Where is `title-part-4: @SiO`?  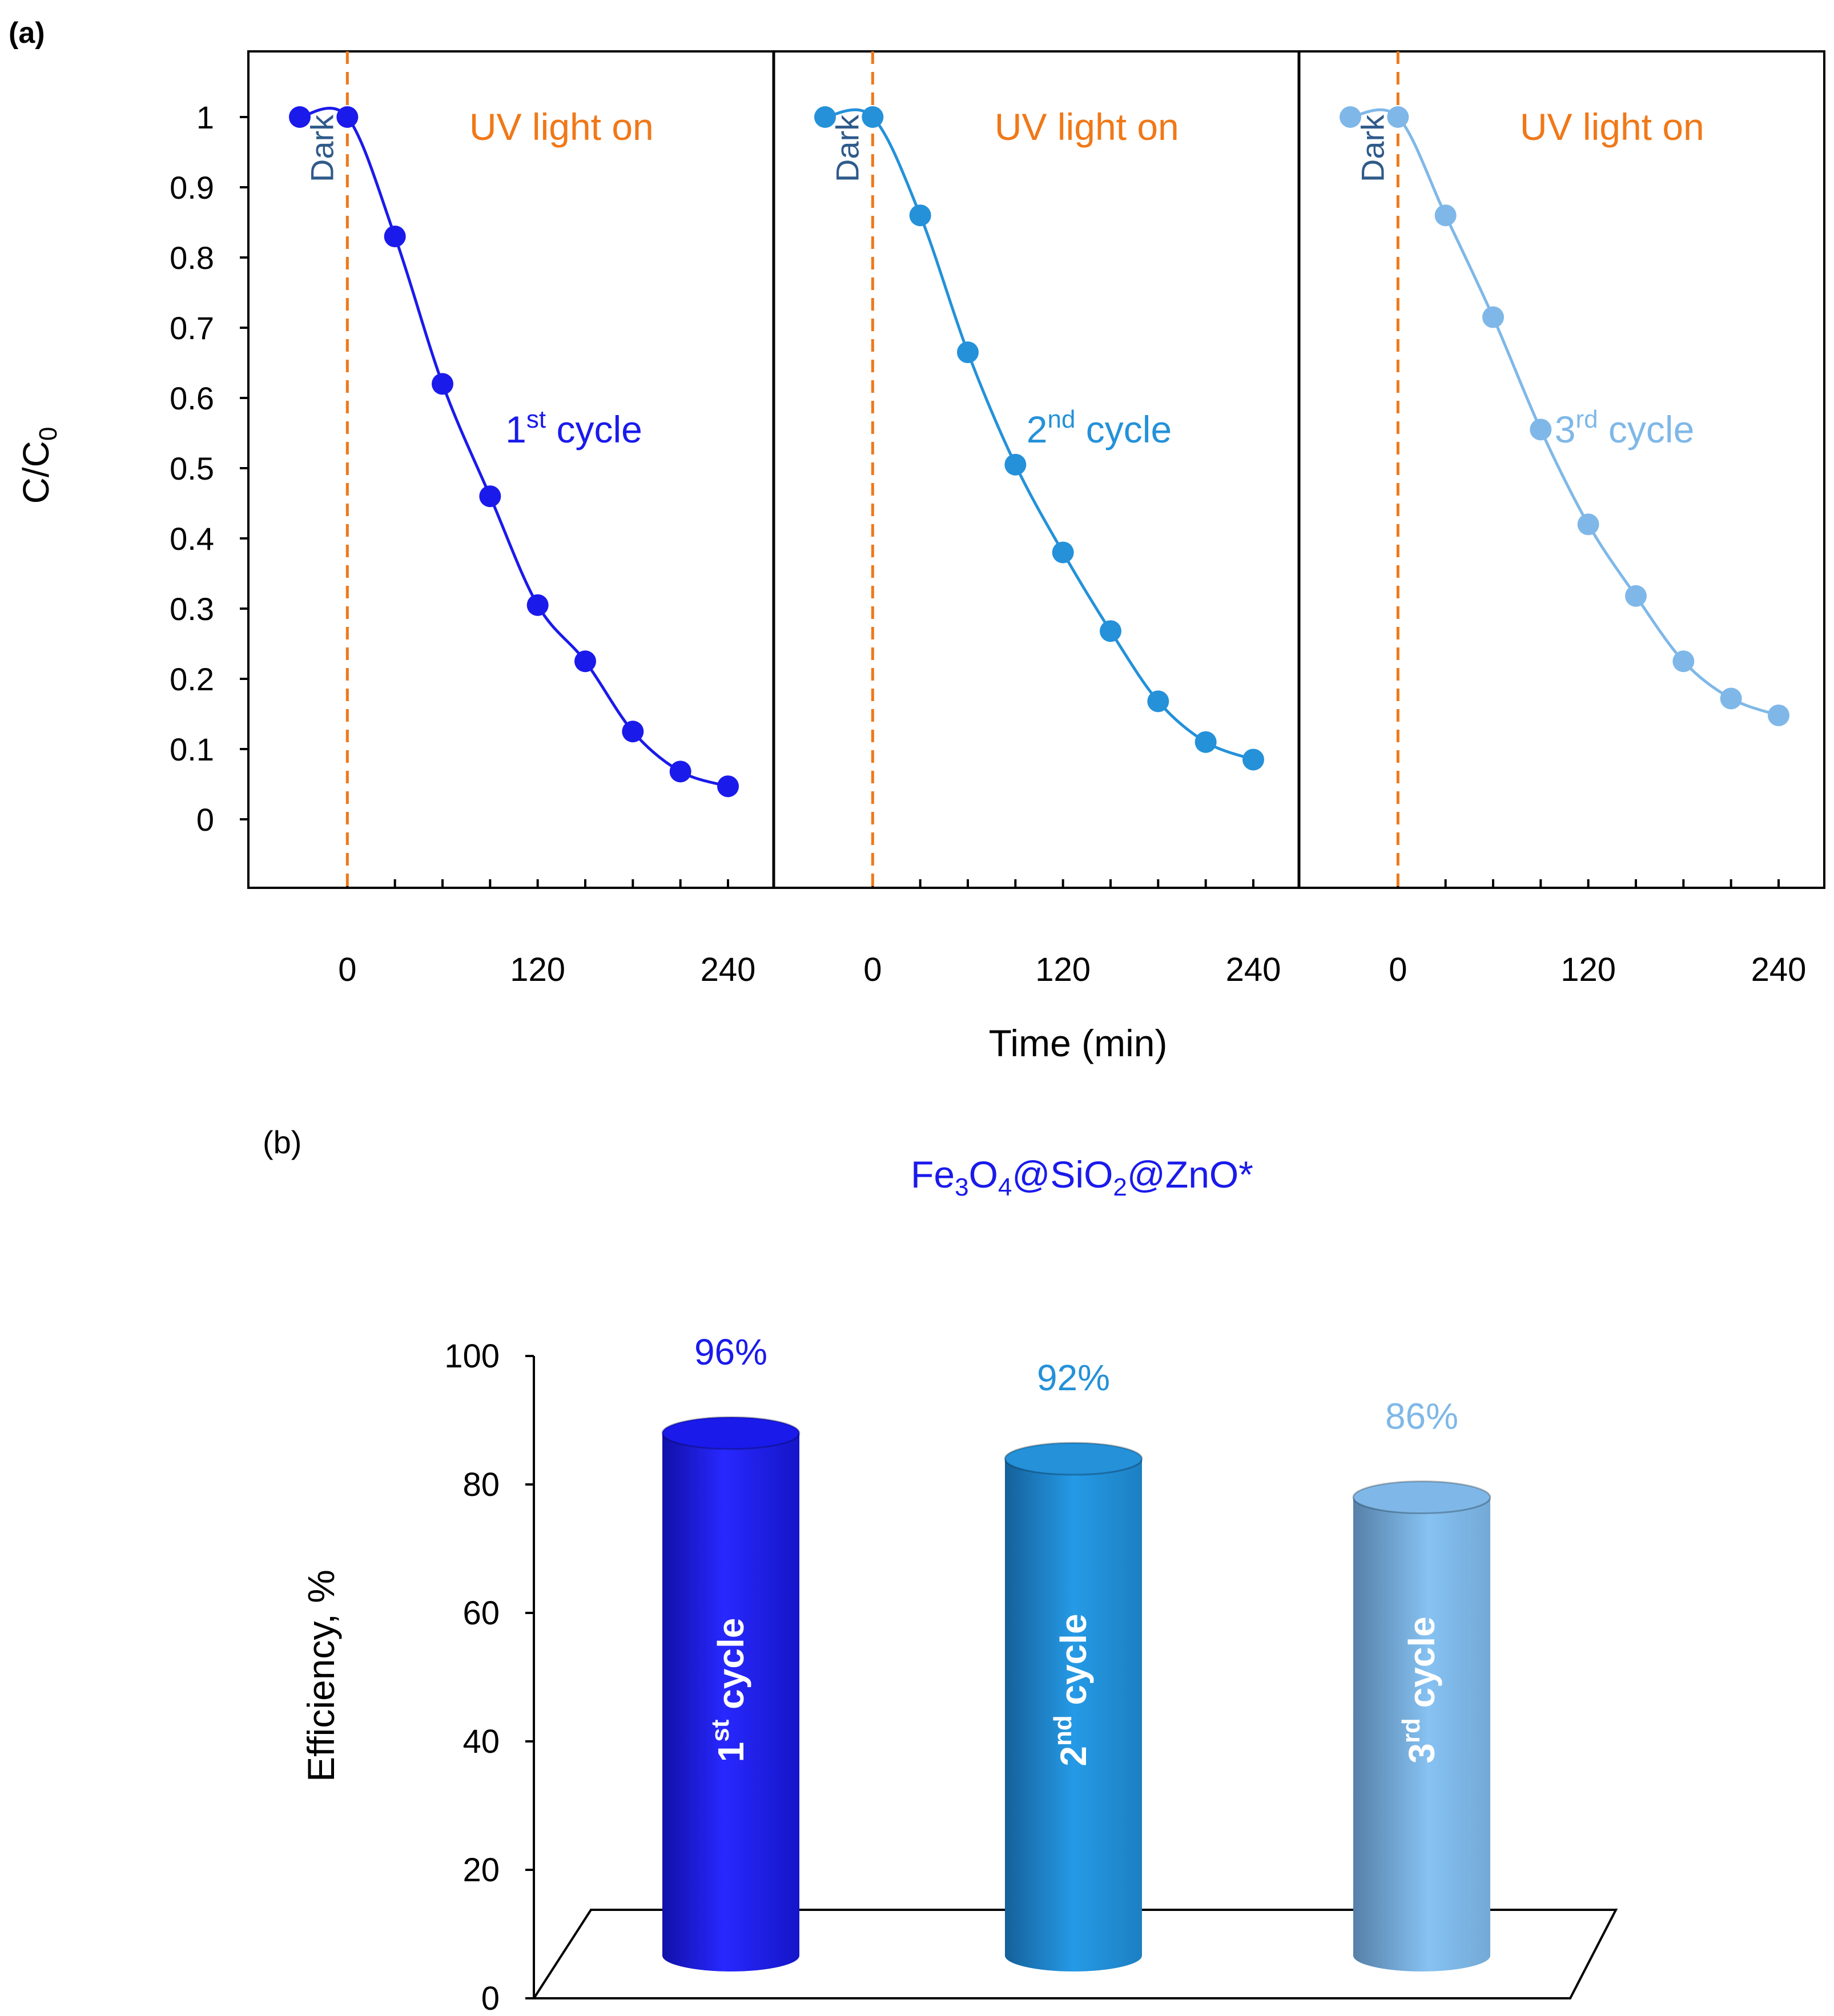 title-part-4: @SiO is located at coordinates (1062, 1174).